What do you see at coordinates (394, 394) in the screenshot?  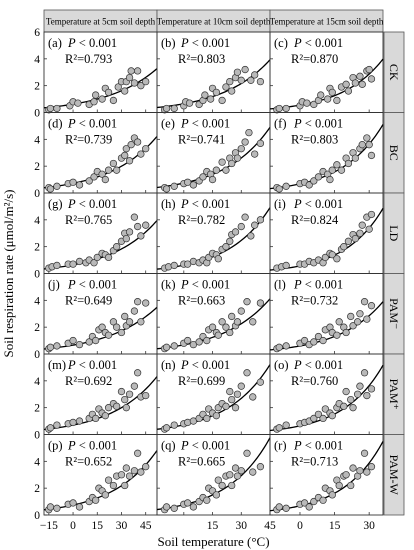 I see `row-label-text: PAM⁺` at bounding box center [394, 394].